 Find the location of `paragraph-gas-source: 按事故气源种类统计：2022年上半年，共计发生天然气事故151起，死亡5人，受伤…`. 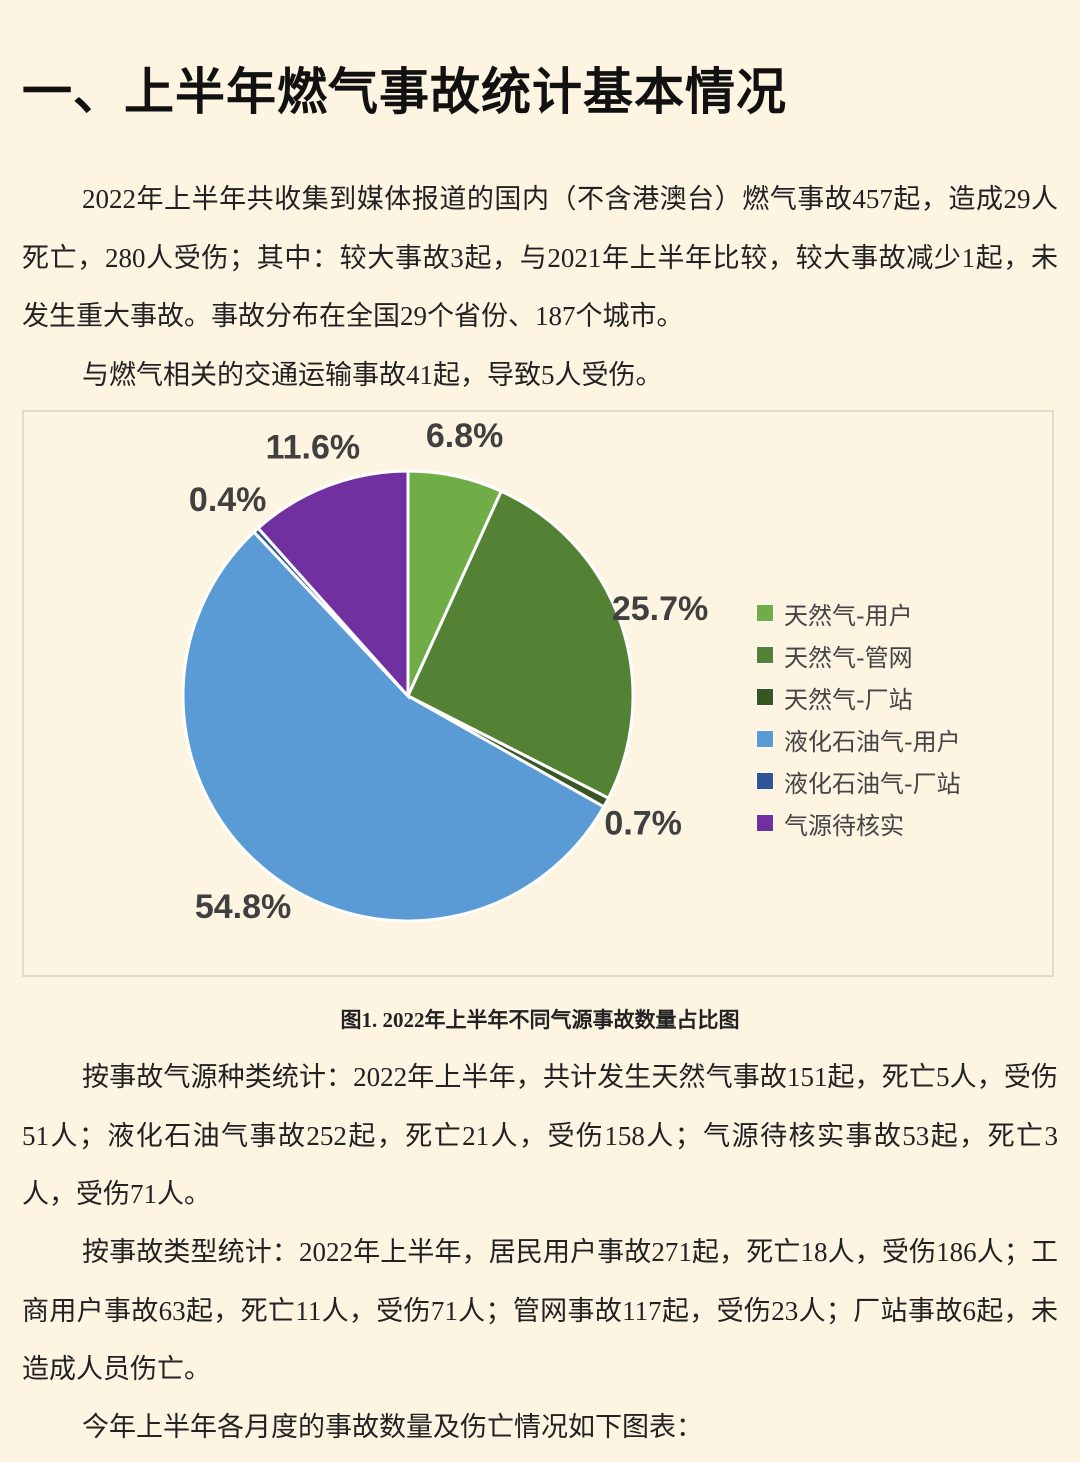

paragraph-gas-source: 按事故气源种类统计：2022年上半年，共计发生天然气事故151起，死亡5人，受伤… is located at coordinates (540, 1135).